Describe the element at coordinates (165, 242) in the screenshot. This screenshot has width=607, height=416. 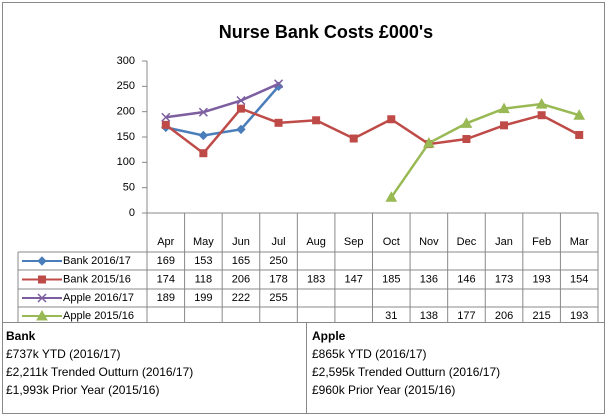
I see `x-tick-label: Apr` at that location.